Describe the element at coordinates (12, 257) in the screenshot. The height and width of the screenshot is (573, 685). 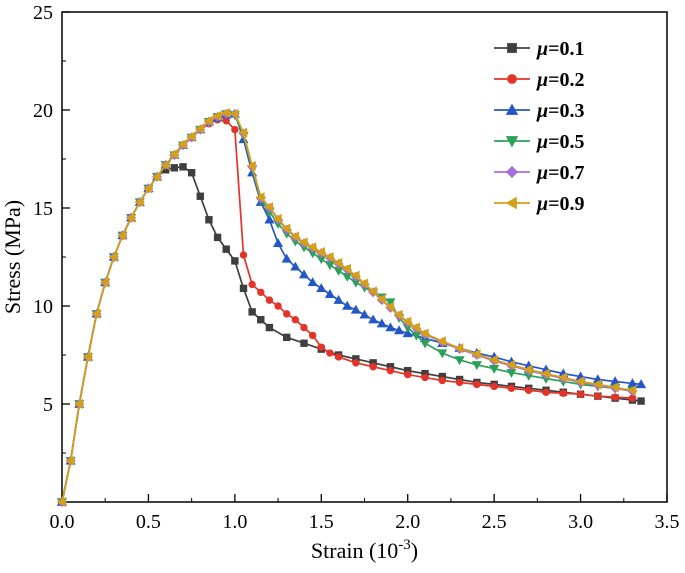
I see `y-axis-title: Stress (MPa)` at that location.